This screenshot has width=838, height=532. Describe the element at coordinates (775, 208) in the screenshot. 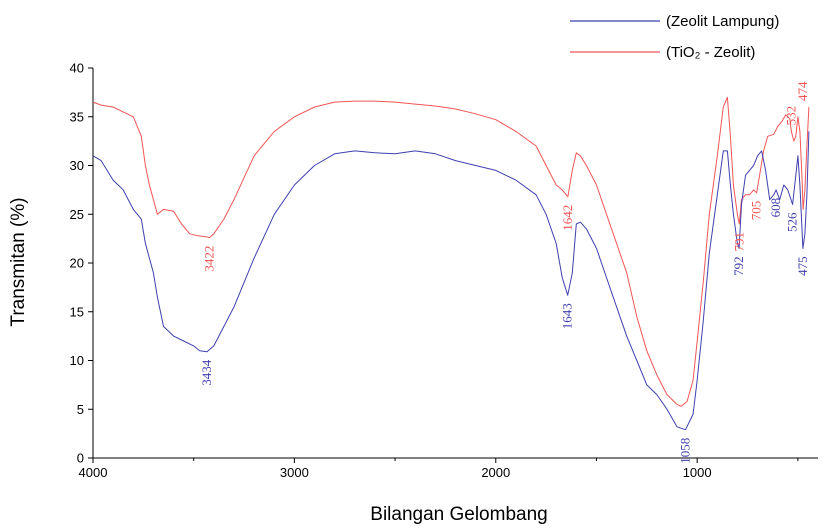

I see `peak-label: 608` at that location.